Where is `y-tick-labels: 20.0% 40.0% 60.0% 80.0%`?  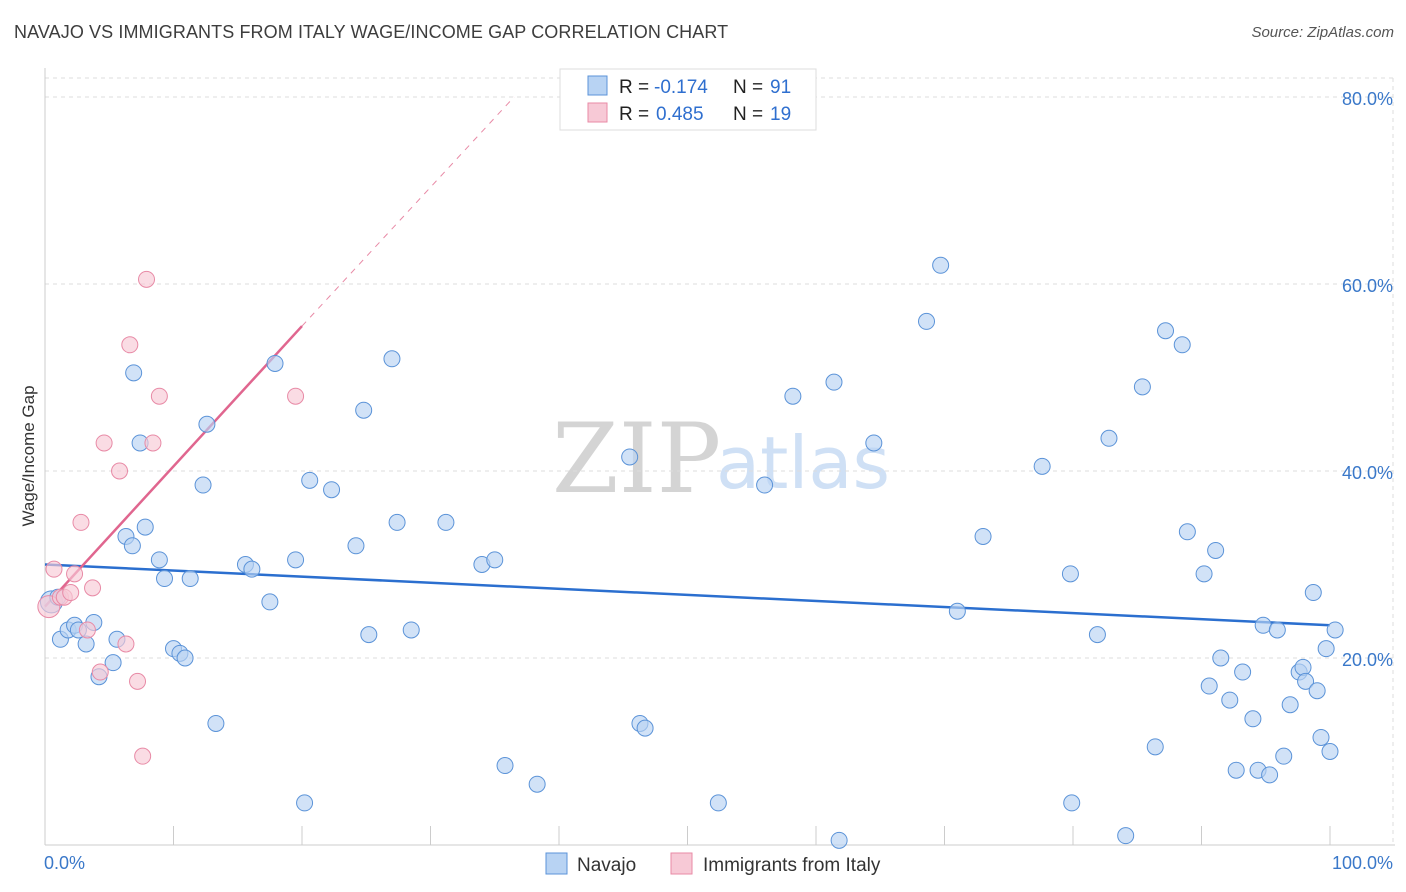 y-tick-labels: 20.0% 40.0% 60.0% 80.0% is located at coordinates (1367, 379).